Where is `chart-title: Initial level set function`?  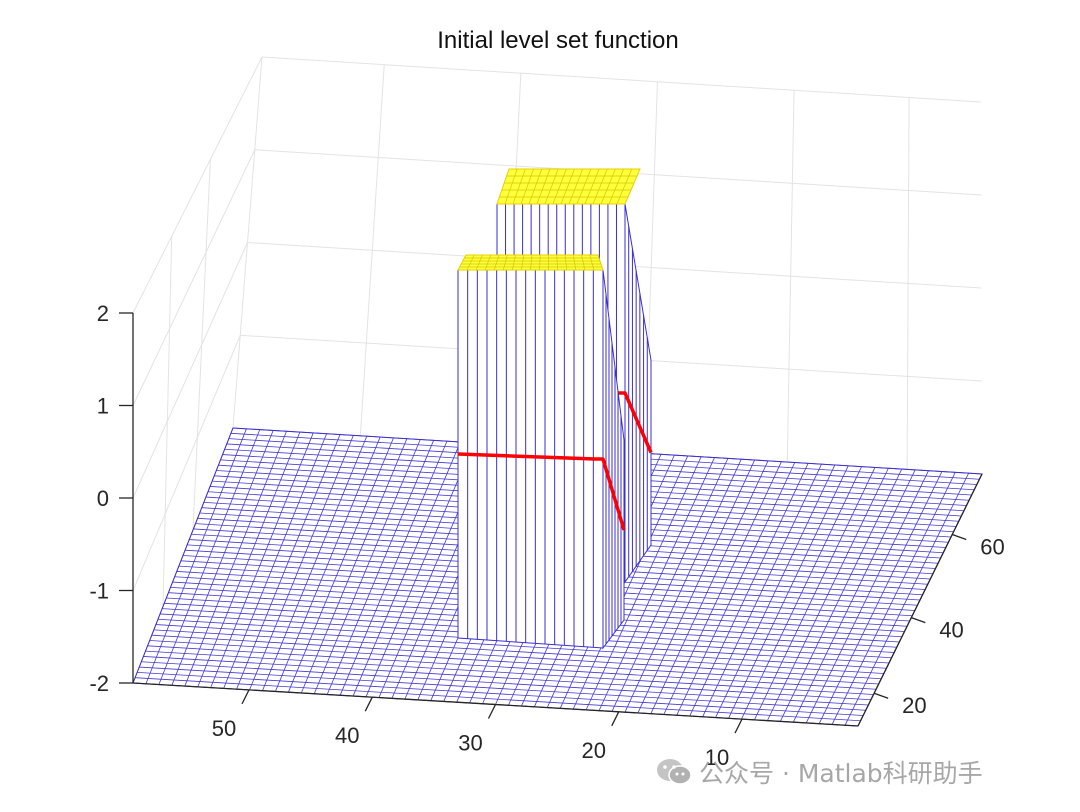
chart-title: Initial level set function is located at coordinates (557, 40).